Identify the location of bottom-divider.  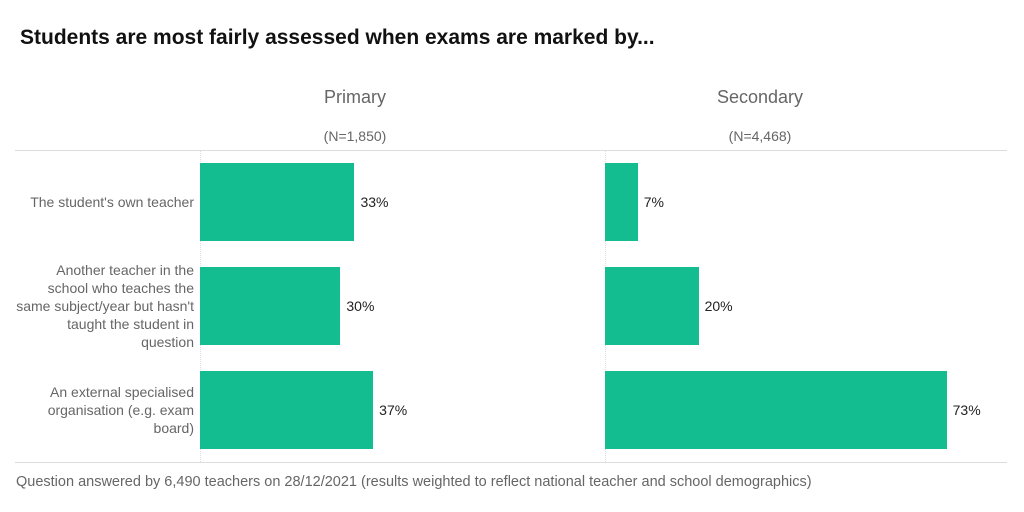
(511, 462).